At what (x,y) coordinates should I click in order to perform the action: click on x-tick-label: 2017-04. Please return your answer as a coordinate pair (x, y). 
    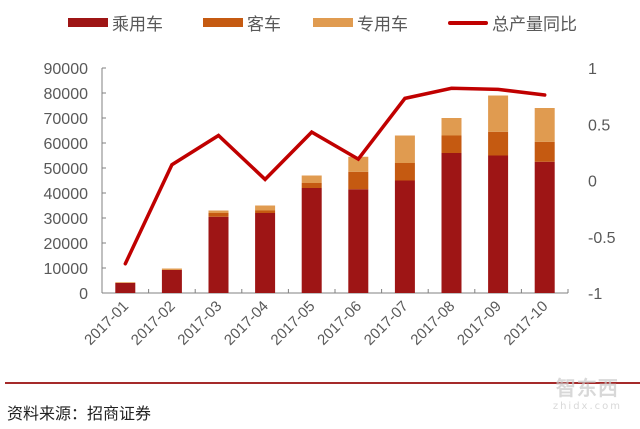
    Looking at the image, I should click on (246, 323).